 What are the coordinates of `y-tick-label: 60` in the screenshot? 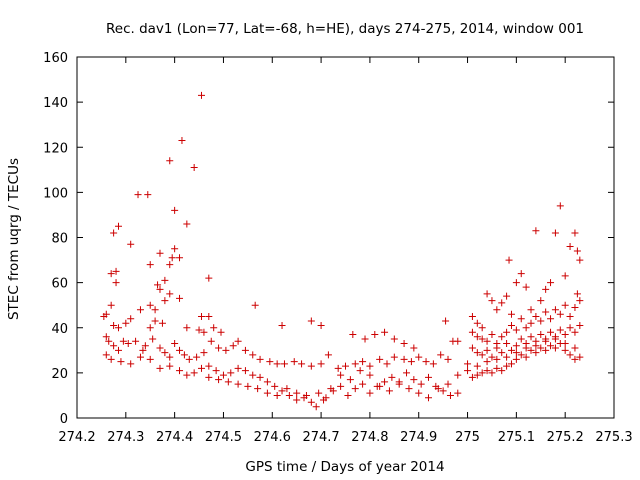 It's located at (59, 284).